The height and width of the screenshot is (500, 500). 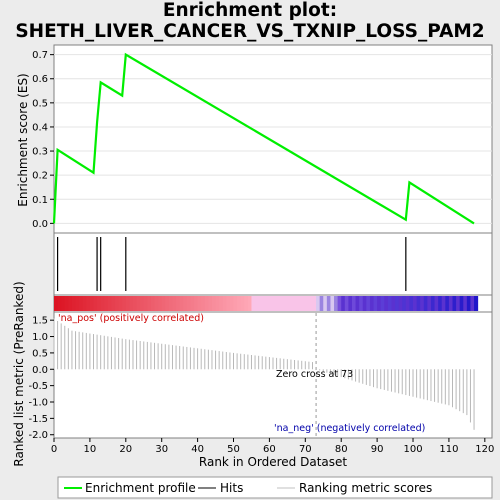 I want to click on neg-correlated-label: 'na_neg' (negatively correlated), so click(x=349, y=428).